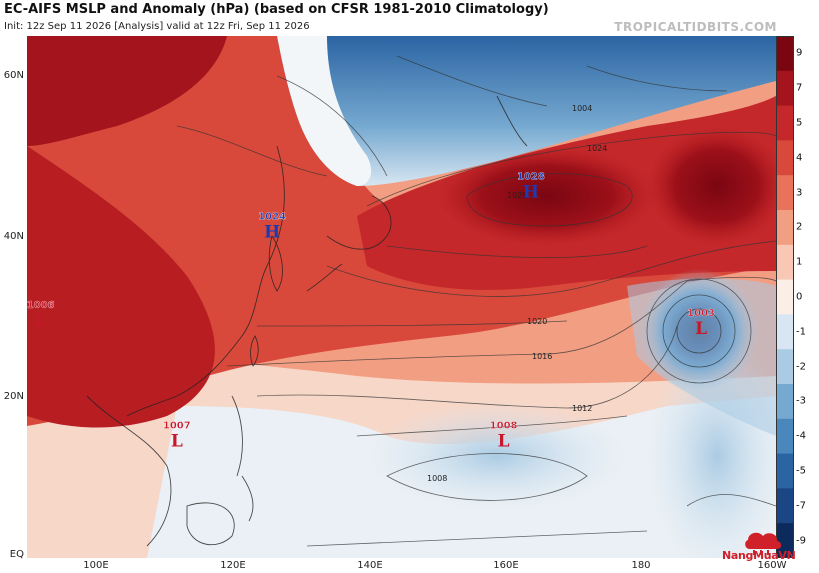  I want to click on anomaly-colorbar, so click(785, 297).